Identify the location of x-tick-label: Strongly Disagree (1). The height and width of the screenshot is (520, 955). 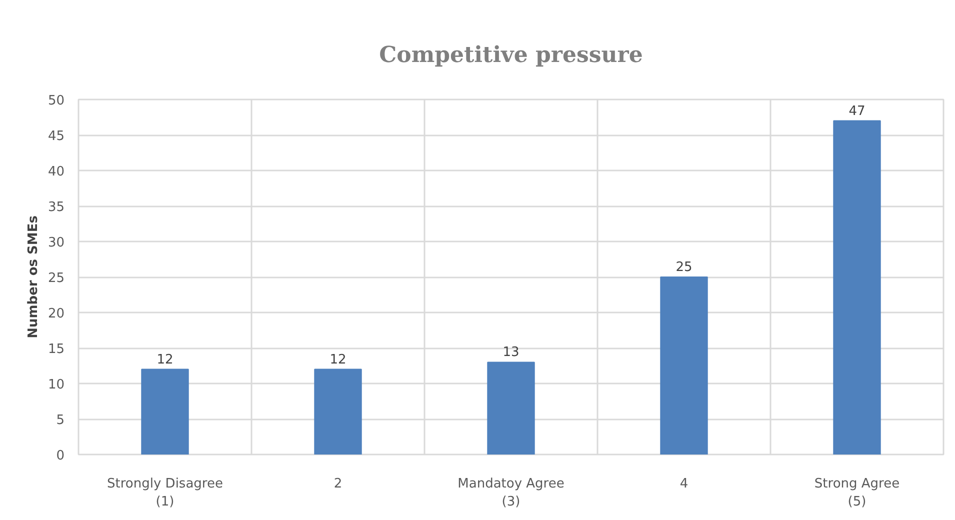
(165, 493).